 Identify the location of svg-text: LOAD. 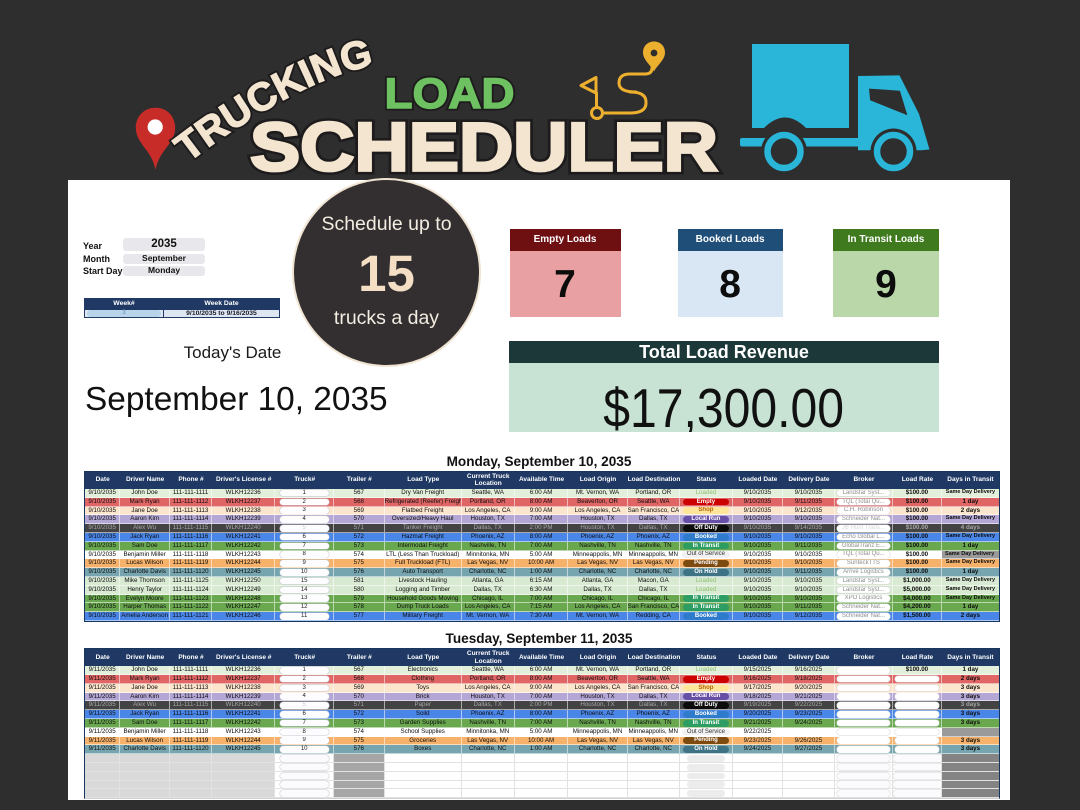
(450, 94).